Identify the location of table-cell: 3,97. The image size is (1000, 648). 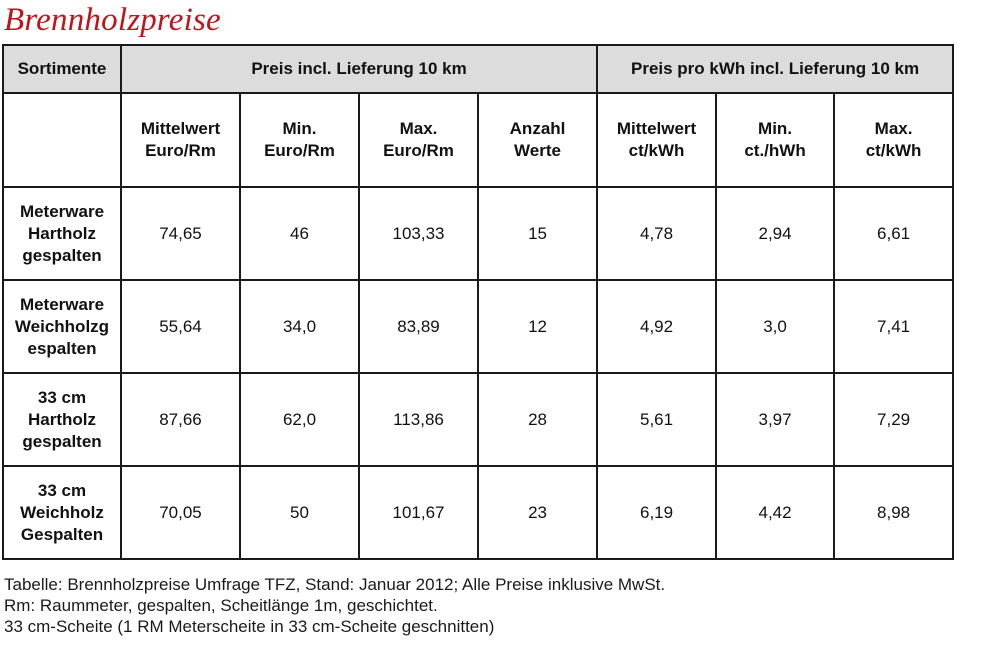
(775, 419).